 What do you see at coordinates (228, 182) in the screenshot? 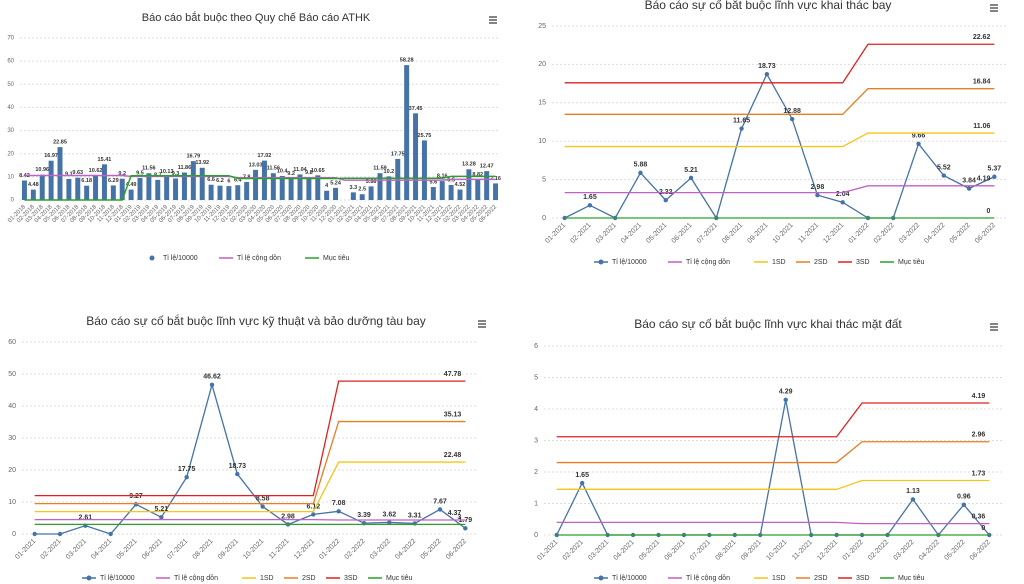
I see `data-label: 6` at bounding box center [228, 182].